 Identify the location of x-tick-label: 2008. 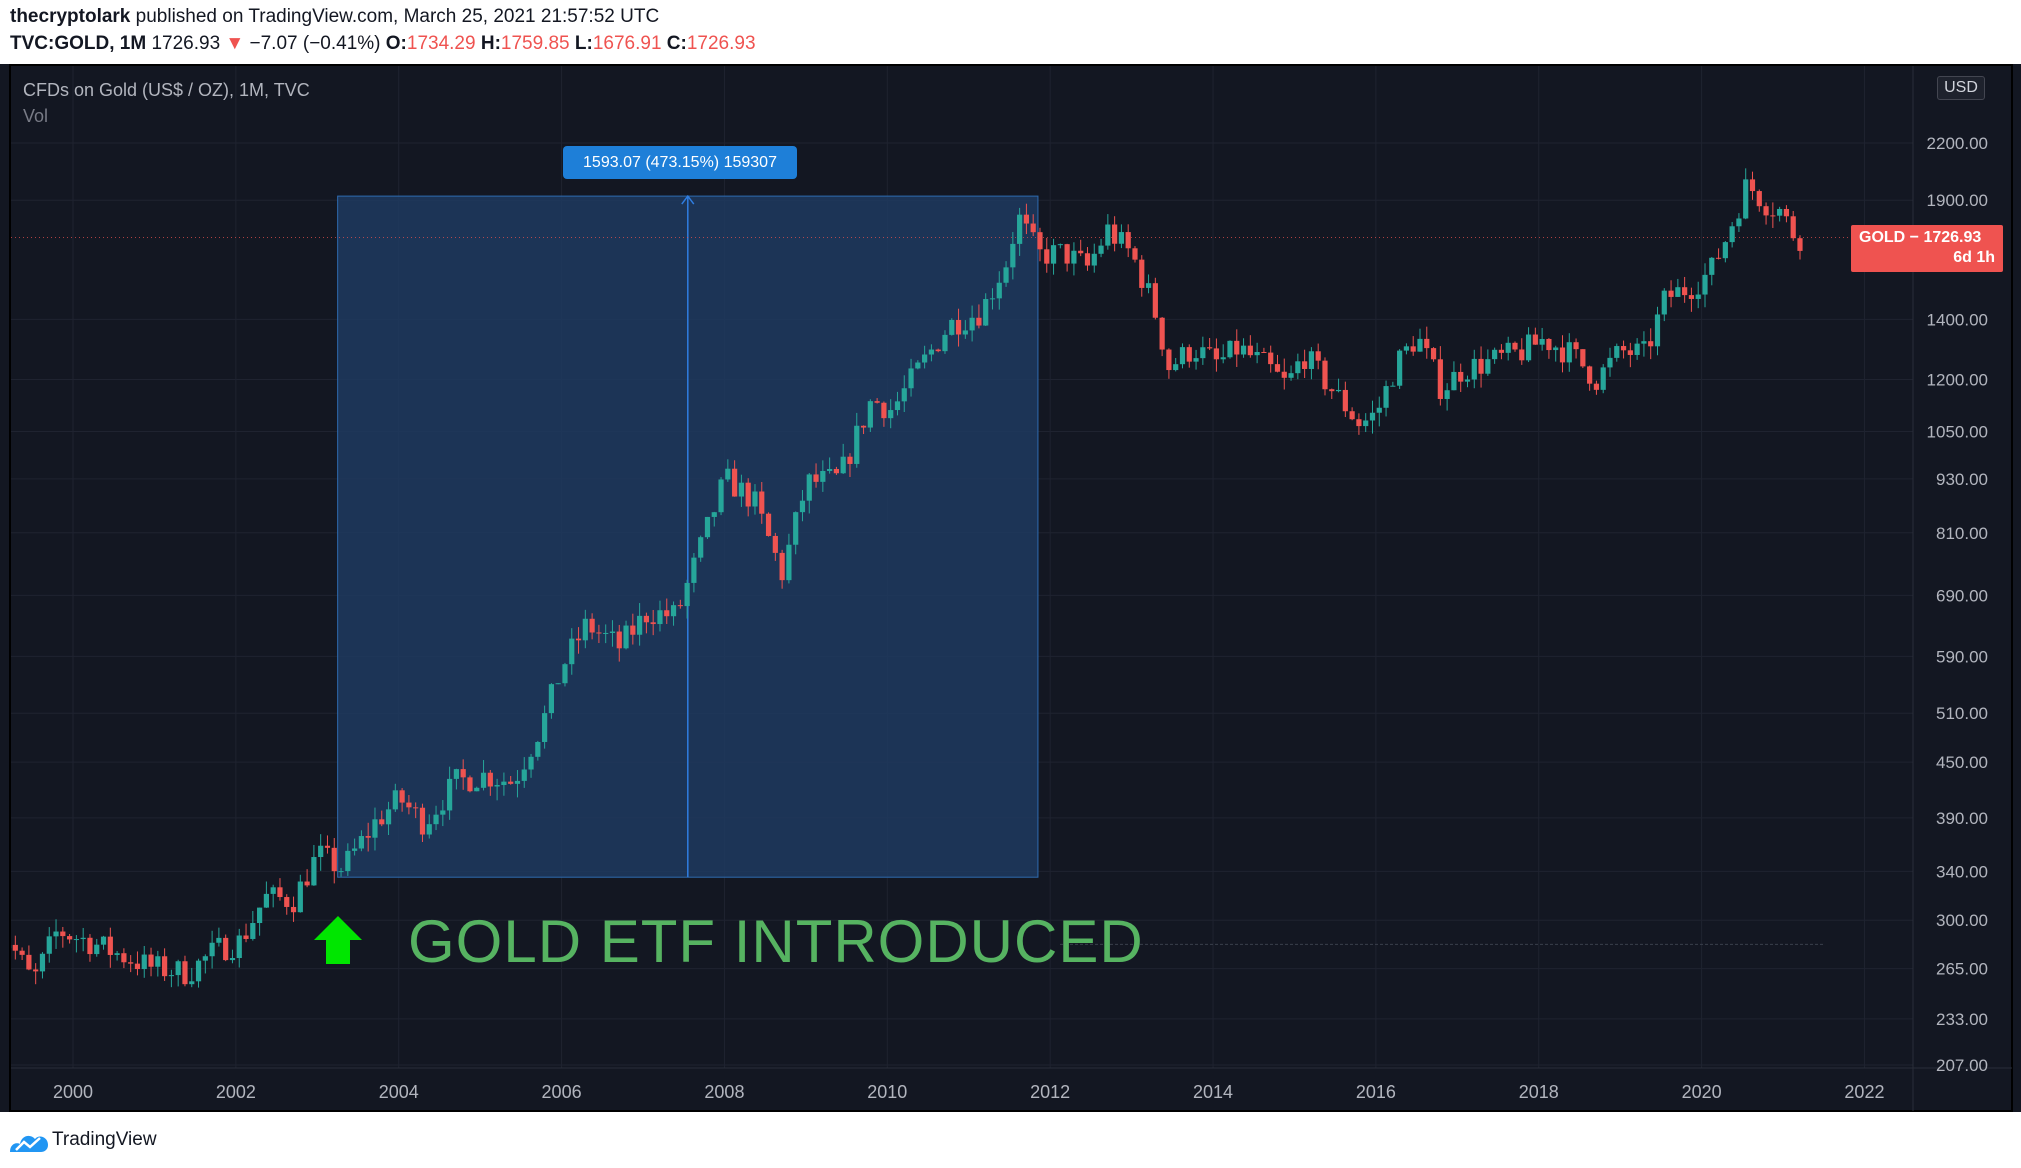
(724, 1092).